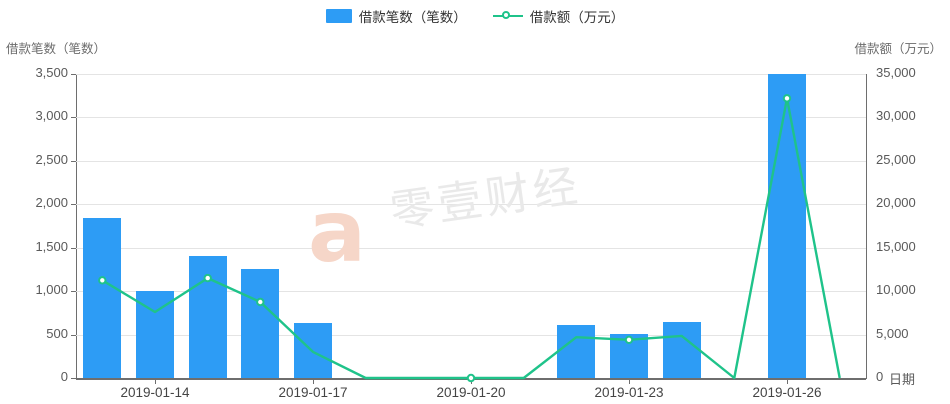  Describe the element at coordinates (892, 333) in the screenshot. I see `y-axis-right-tick-label: 5,000` at that location.